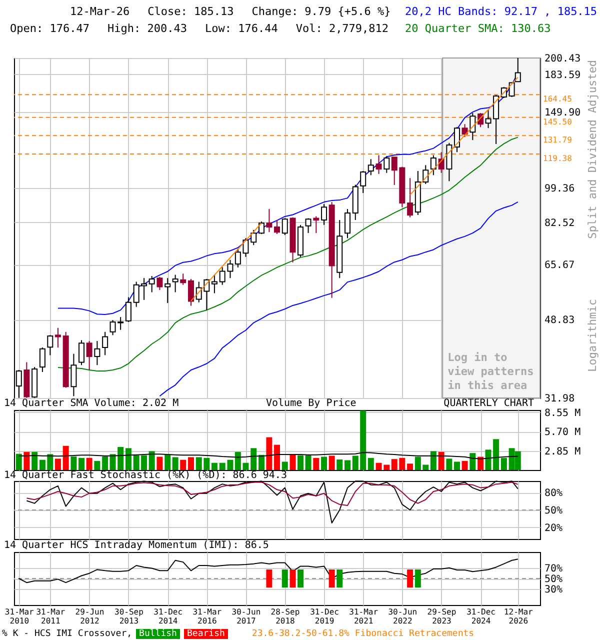 The width and height of the screenshot is (600, 640). I want to click on text: Change: 9.79 {+5.6 %}, so click(321, 11).